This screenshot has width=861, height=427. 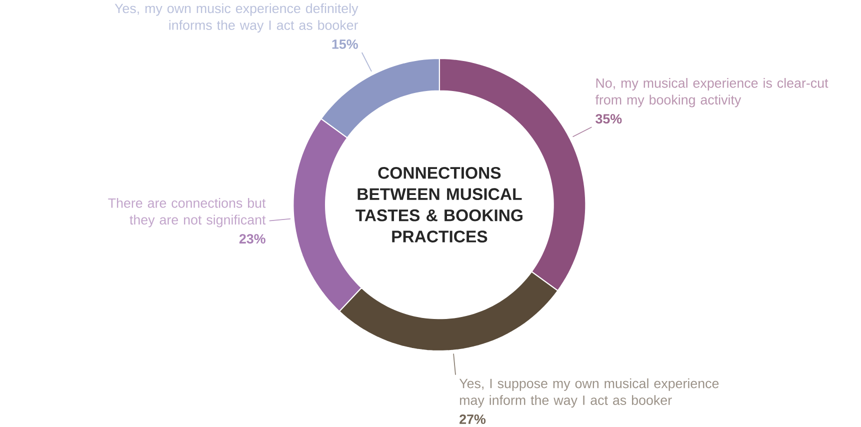 I want to click on data-label: 35%, so click(x=609, y=119).